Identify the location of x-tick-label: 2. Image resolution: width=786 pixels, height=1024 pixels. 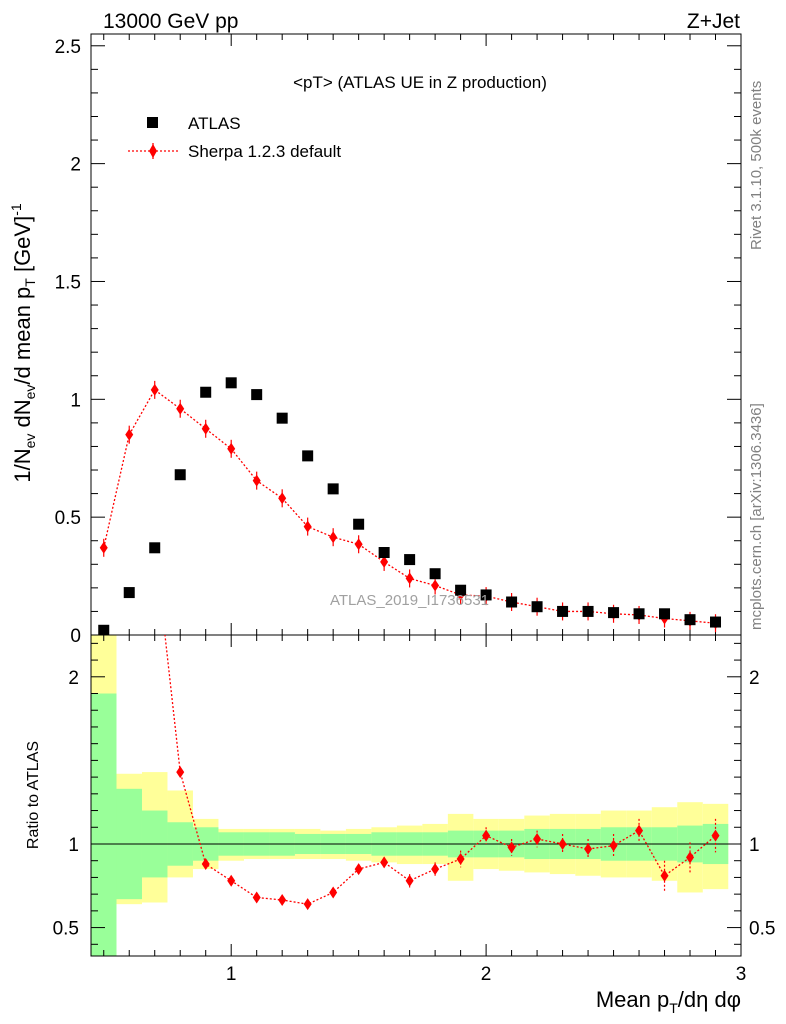
(486, 974).